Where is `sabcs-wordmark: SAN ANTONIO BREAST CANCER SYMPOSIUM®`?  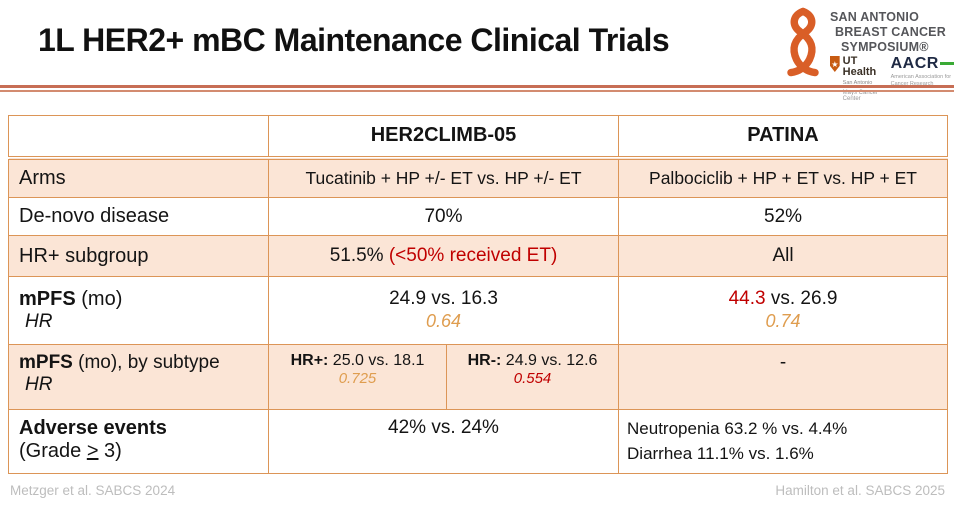 sabcs-wordmark: SAN ANTONIO BREAST CANCER SYMPOSIUM® is located at coordinates (888, 32).